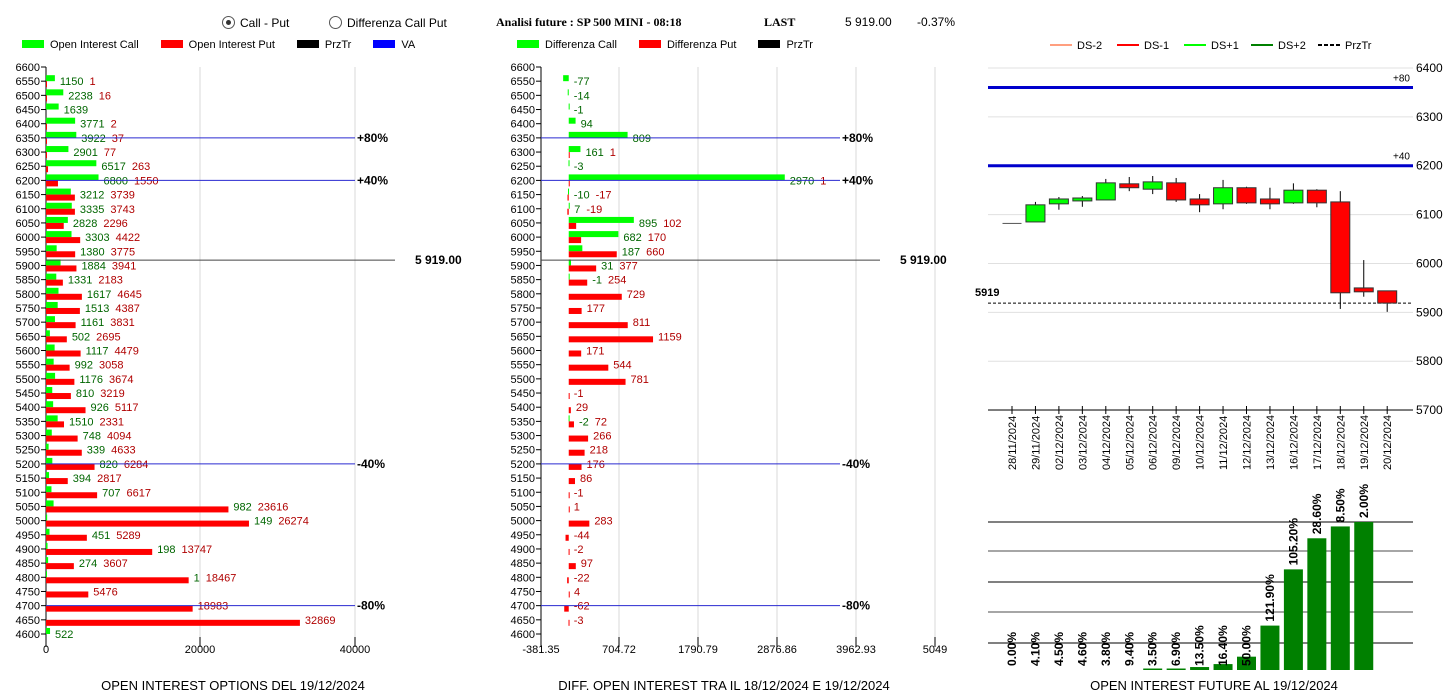 The width and height of the screenshot is (1451, 694). What do you see at coordinates (1012, 649) in the screenshot?
I see `oi-bar-label: 0.00%` at bounding box center [1012, 649].